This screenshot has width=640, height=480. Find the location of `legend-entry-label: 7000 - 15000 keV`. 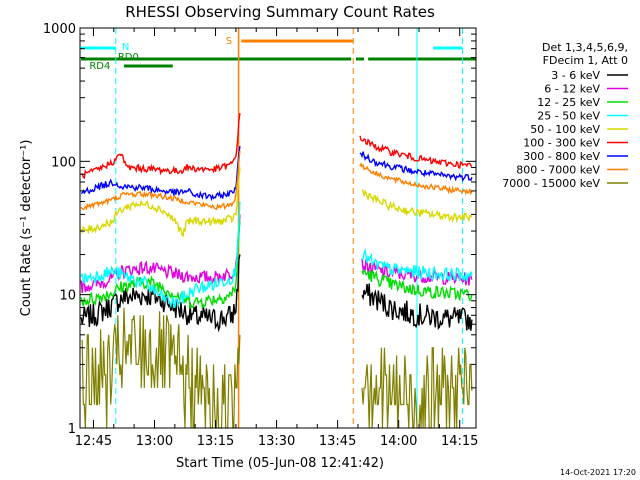

legend-entry-label: 7000 - 15000 keV is located at coordinates (551, 183).